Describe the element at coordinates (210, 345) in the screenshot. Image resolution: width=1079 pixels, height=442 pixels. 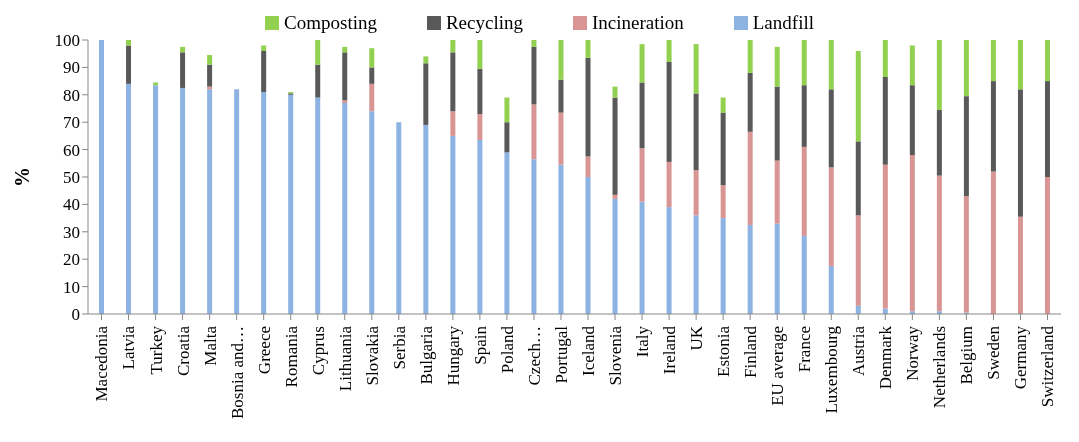
I see `x-tick-label: Malta` at that location.